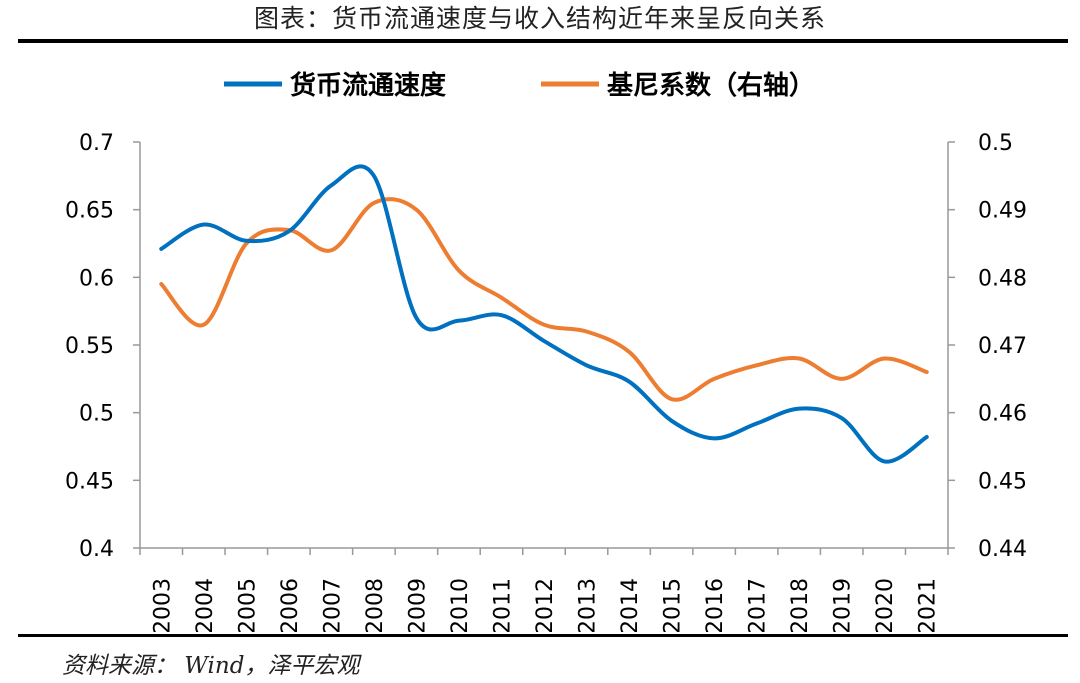  What do you see at coordinates (928, 605) in the screenshot?
I see `x-tick-label: 2021` at bounding box center [928, 605].